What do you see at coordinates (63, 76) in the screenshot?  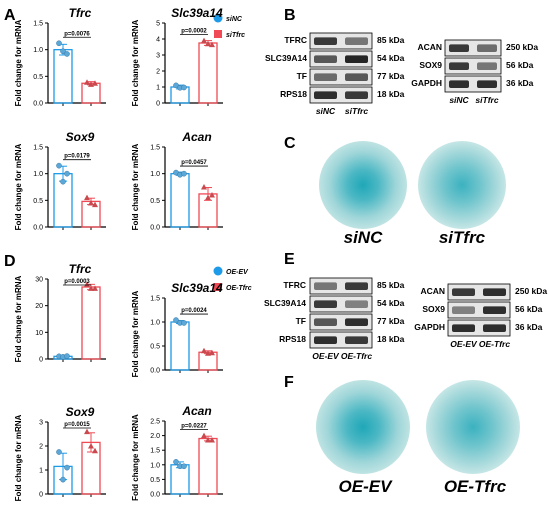 I see `bar-sinc` at bounding box center [63, 76].